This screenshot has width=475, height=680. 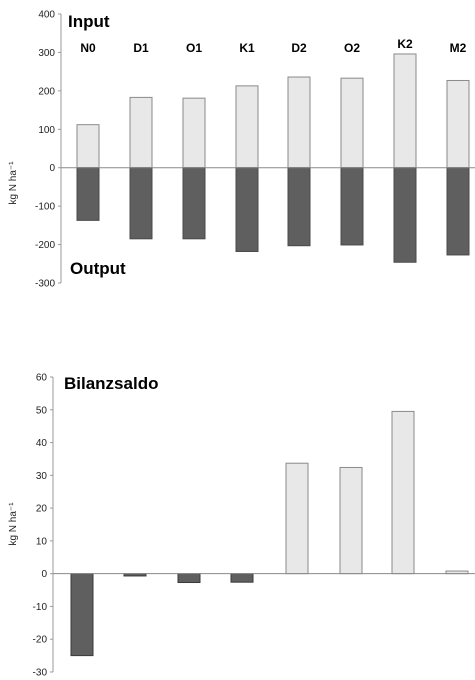 What do you see at coordinates (194, 48) in the screenshot?
I see `category-label-o1: O1` at bounding box center [194, 48].